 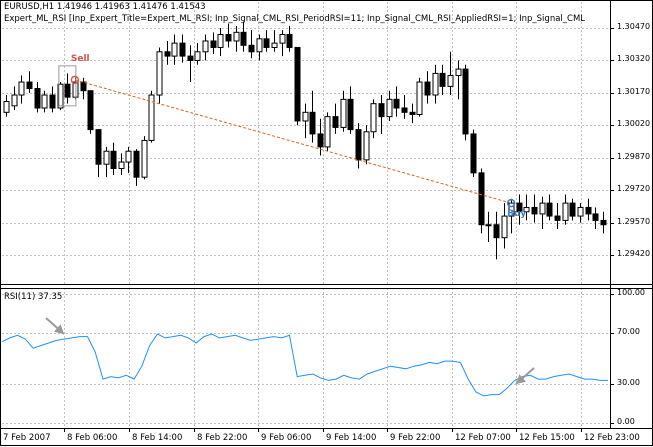 What do you see at coordinates (634, 253) in the screenshot?
I see `price-label: 1.29420` at bounding box center [634, 253].